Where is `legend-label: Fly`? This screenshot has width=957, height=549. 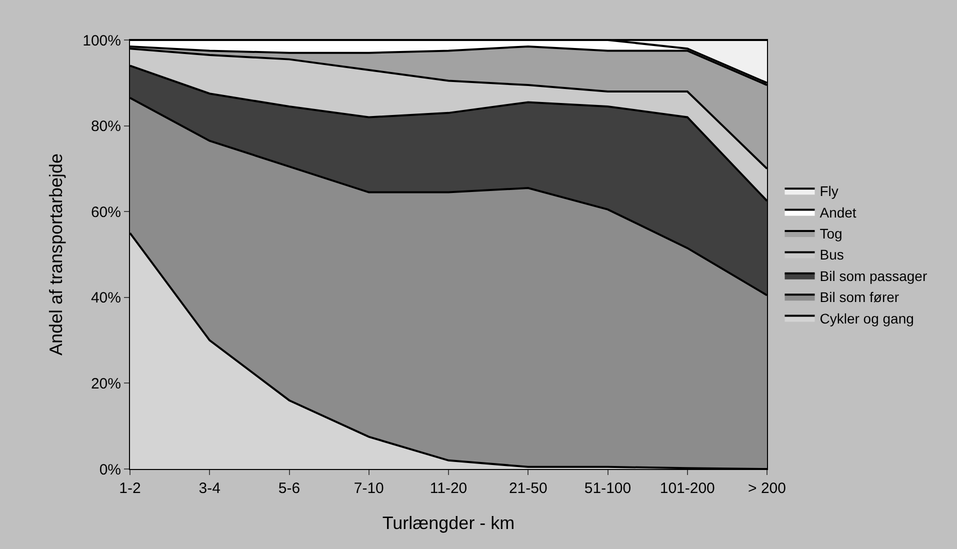
legend-label: Fly is located at coordinates (829, 191).